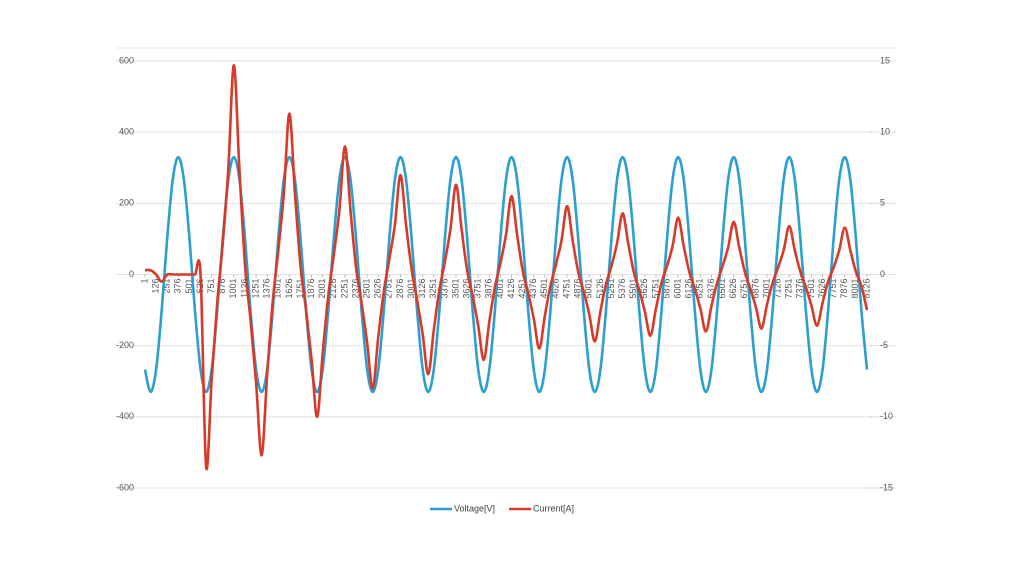 This screenshot has width=1024, height=576. Describe the element at coordinates (144, 281) in the screenshot. I see `x-tick-label: 1` at that location.